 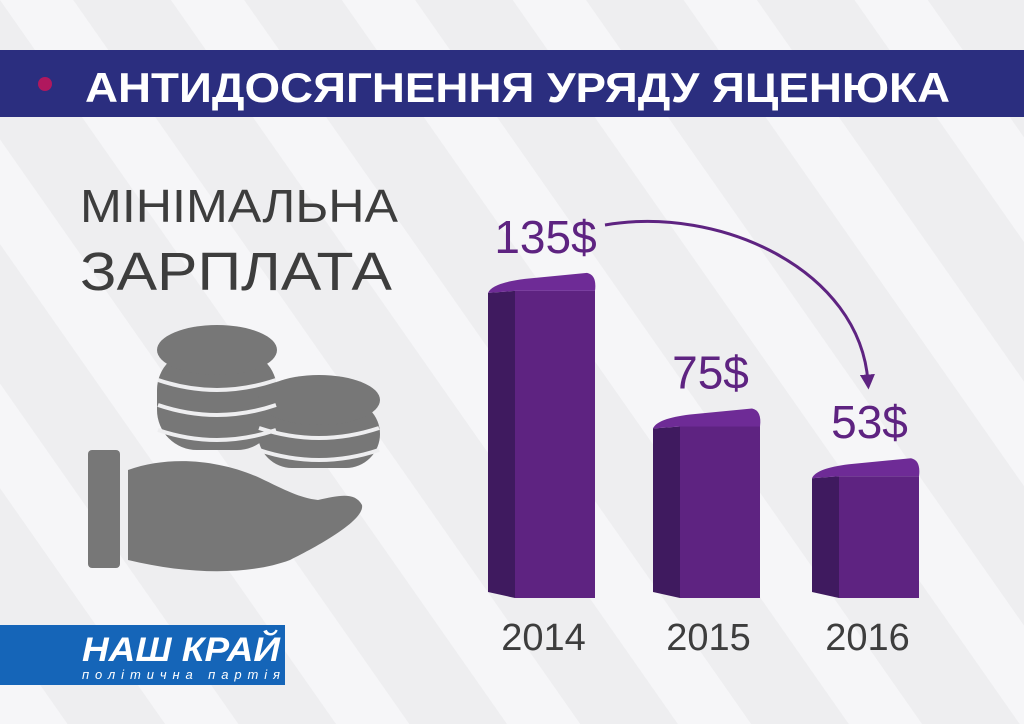 What do you see at coordinates (268, 420) in the screenshot?
I see `coin-edges` at bounding box center [268, 420].